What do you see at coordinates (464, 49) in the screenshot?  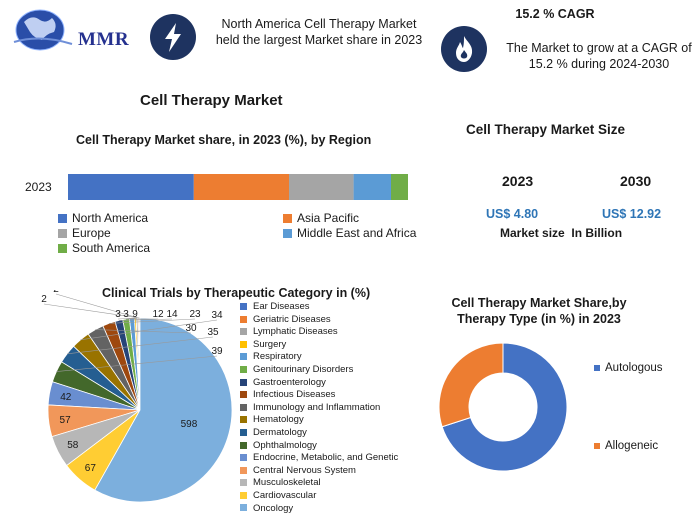 I see `flame-icon` at bounding box center [464, 49].